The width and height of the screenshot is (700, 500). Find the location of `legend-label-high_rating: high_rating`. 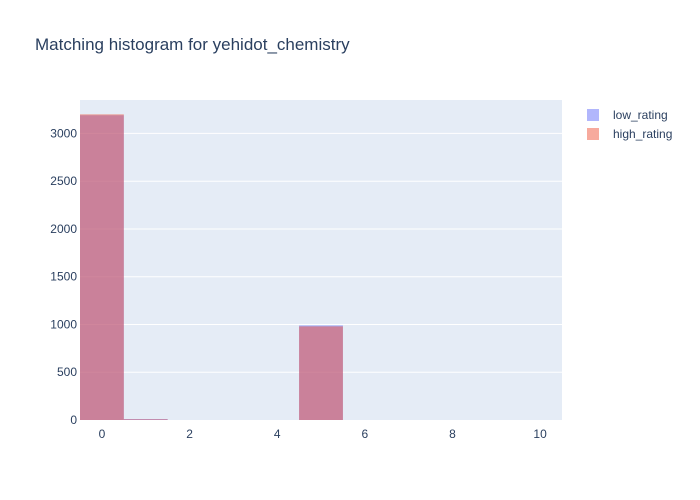

legend-label-high_rating: high_rating is located at coordinates (642, 134).